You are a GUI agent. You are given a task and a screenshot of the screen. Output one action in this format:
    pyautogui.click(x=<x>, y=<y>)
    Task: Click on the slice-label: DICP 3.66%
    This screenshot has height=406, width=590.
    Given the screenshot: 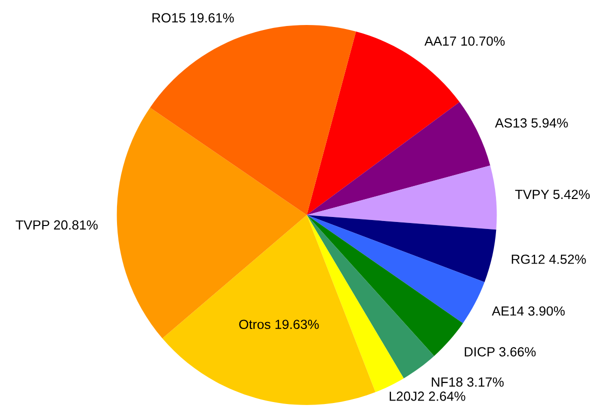 What is the action you would take?
    pyautogui.click(x=500, y=351)
    